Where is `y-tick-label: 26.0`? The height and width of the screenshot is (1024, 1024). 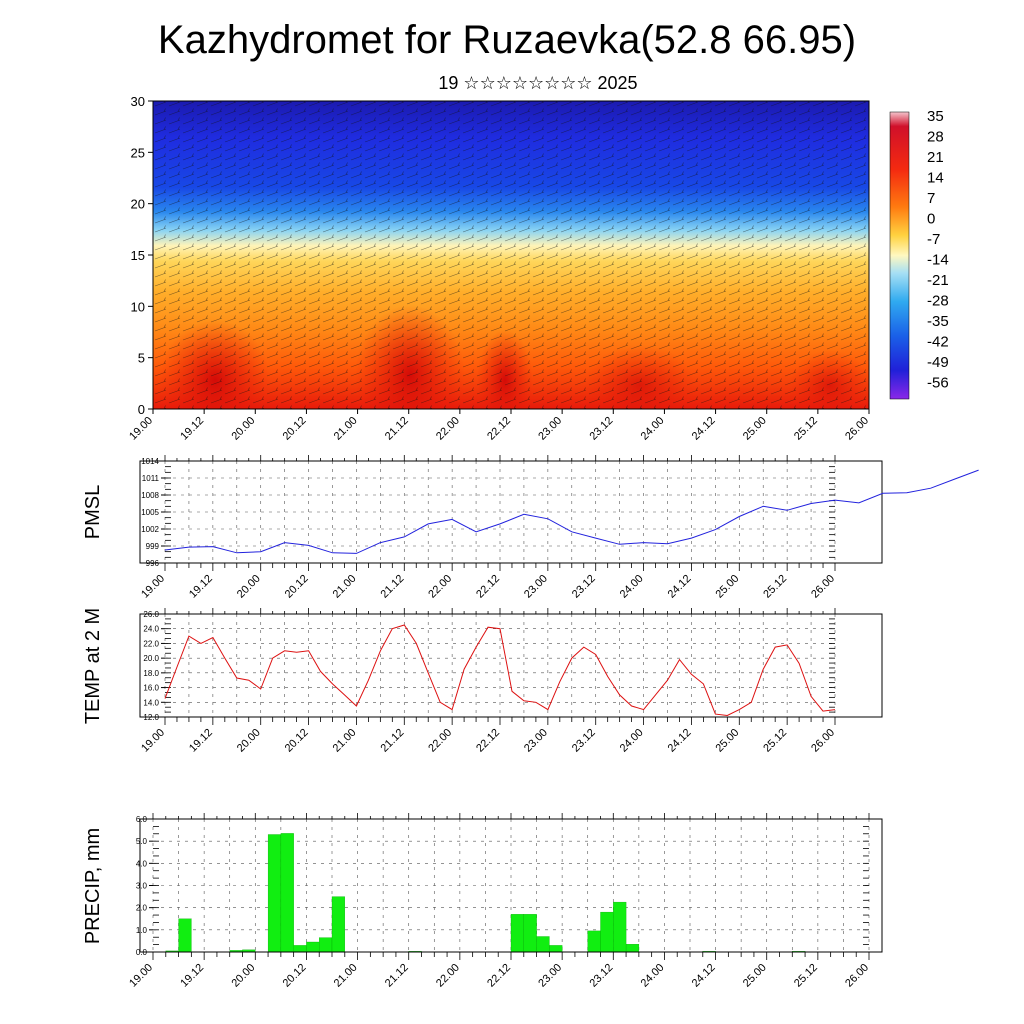
y-tick-label: 26.0 is located at coordinates (151, 614).